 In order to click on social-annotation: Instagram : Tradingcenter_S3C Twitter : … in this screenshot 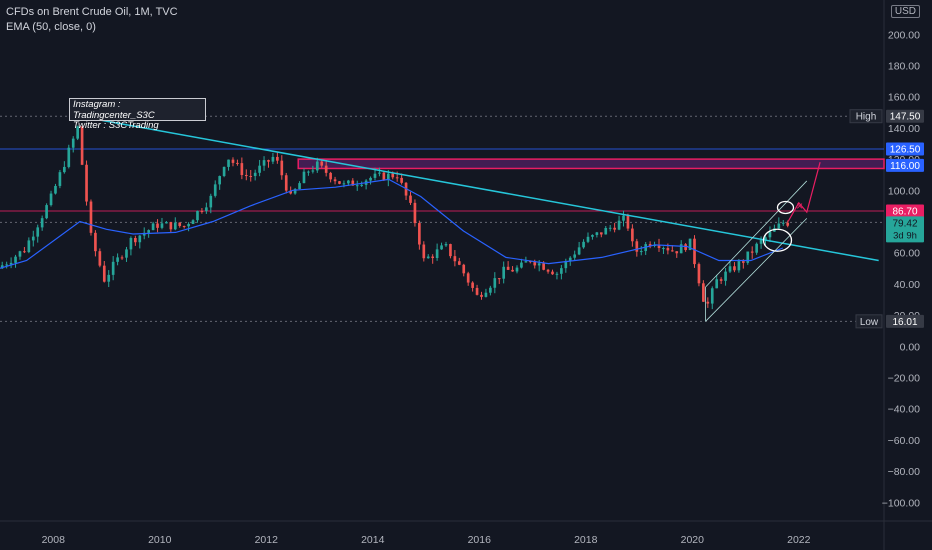, I will do `click(137, 114)`.